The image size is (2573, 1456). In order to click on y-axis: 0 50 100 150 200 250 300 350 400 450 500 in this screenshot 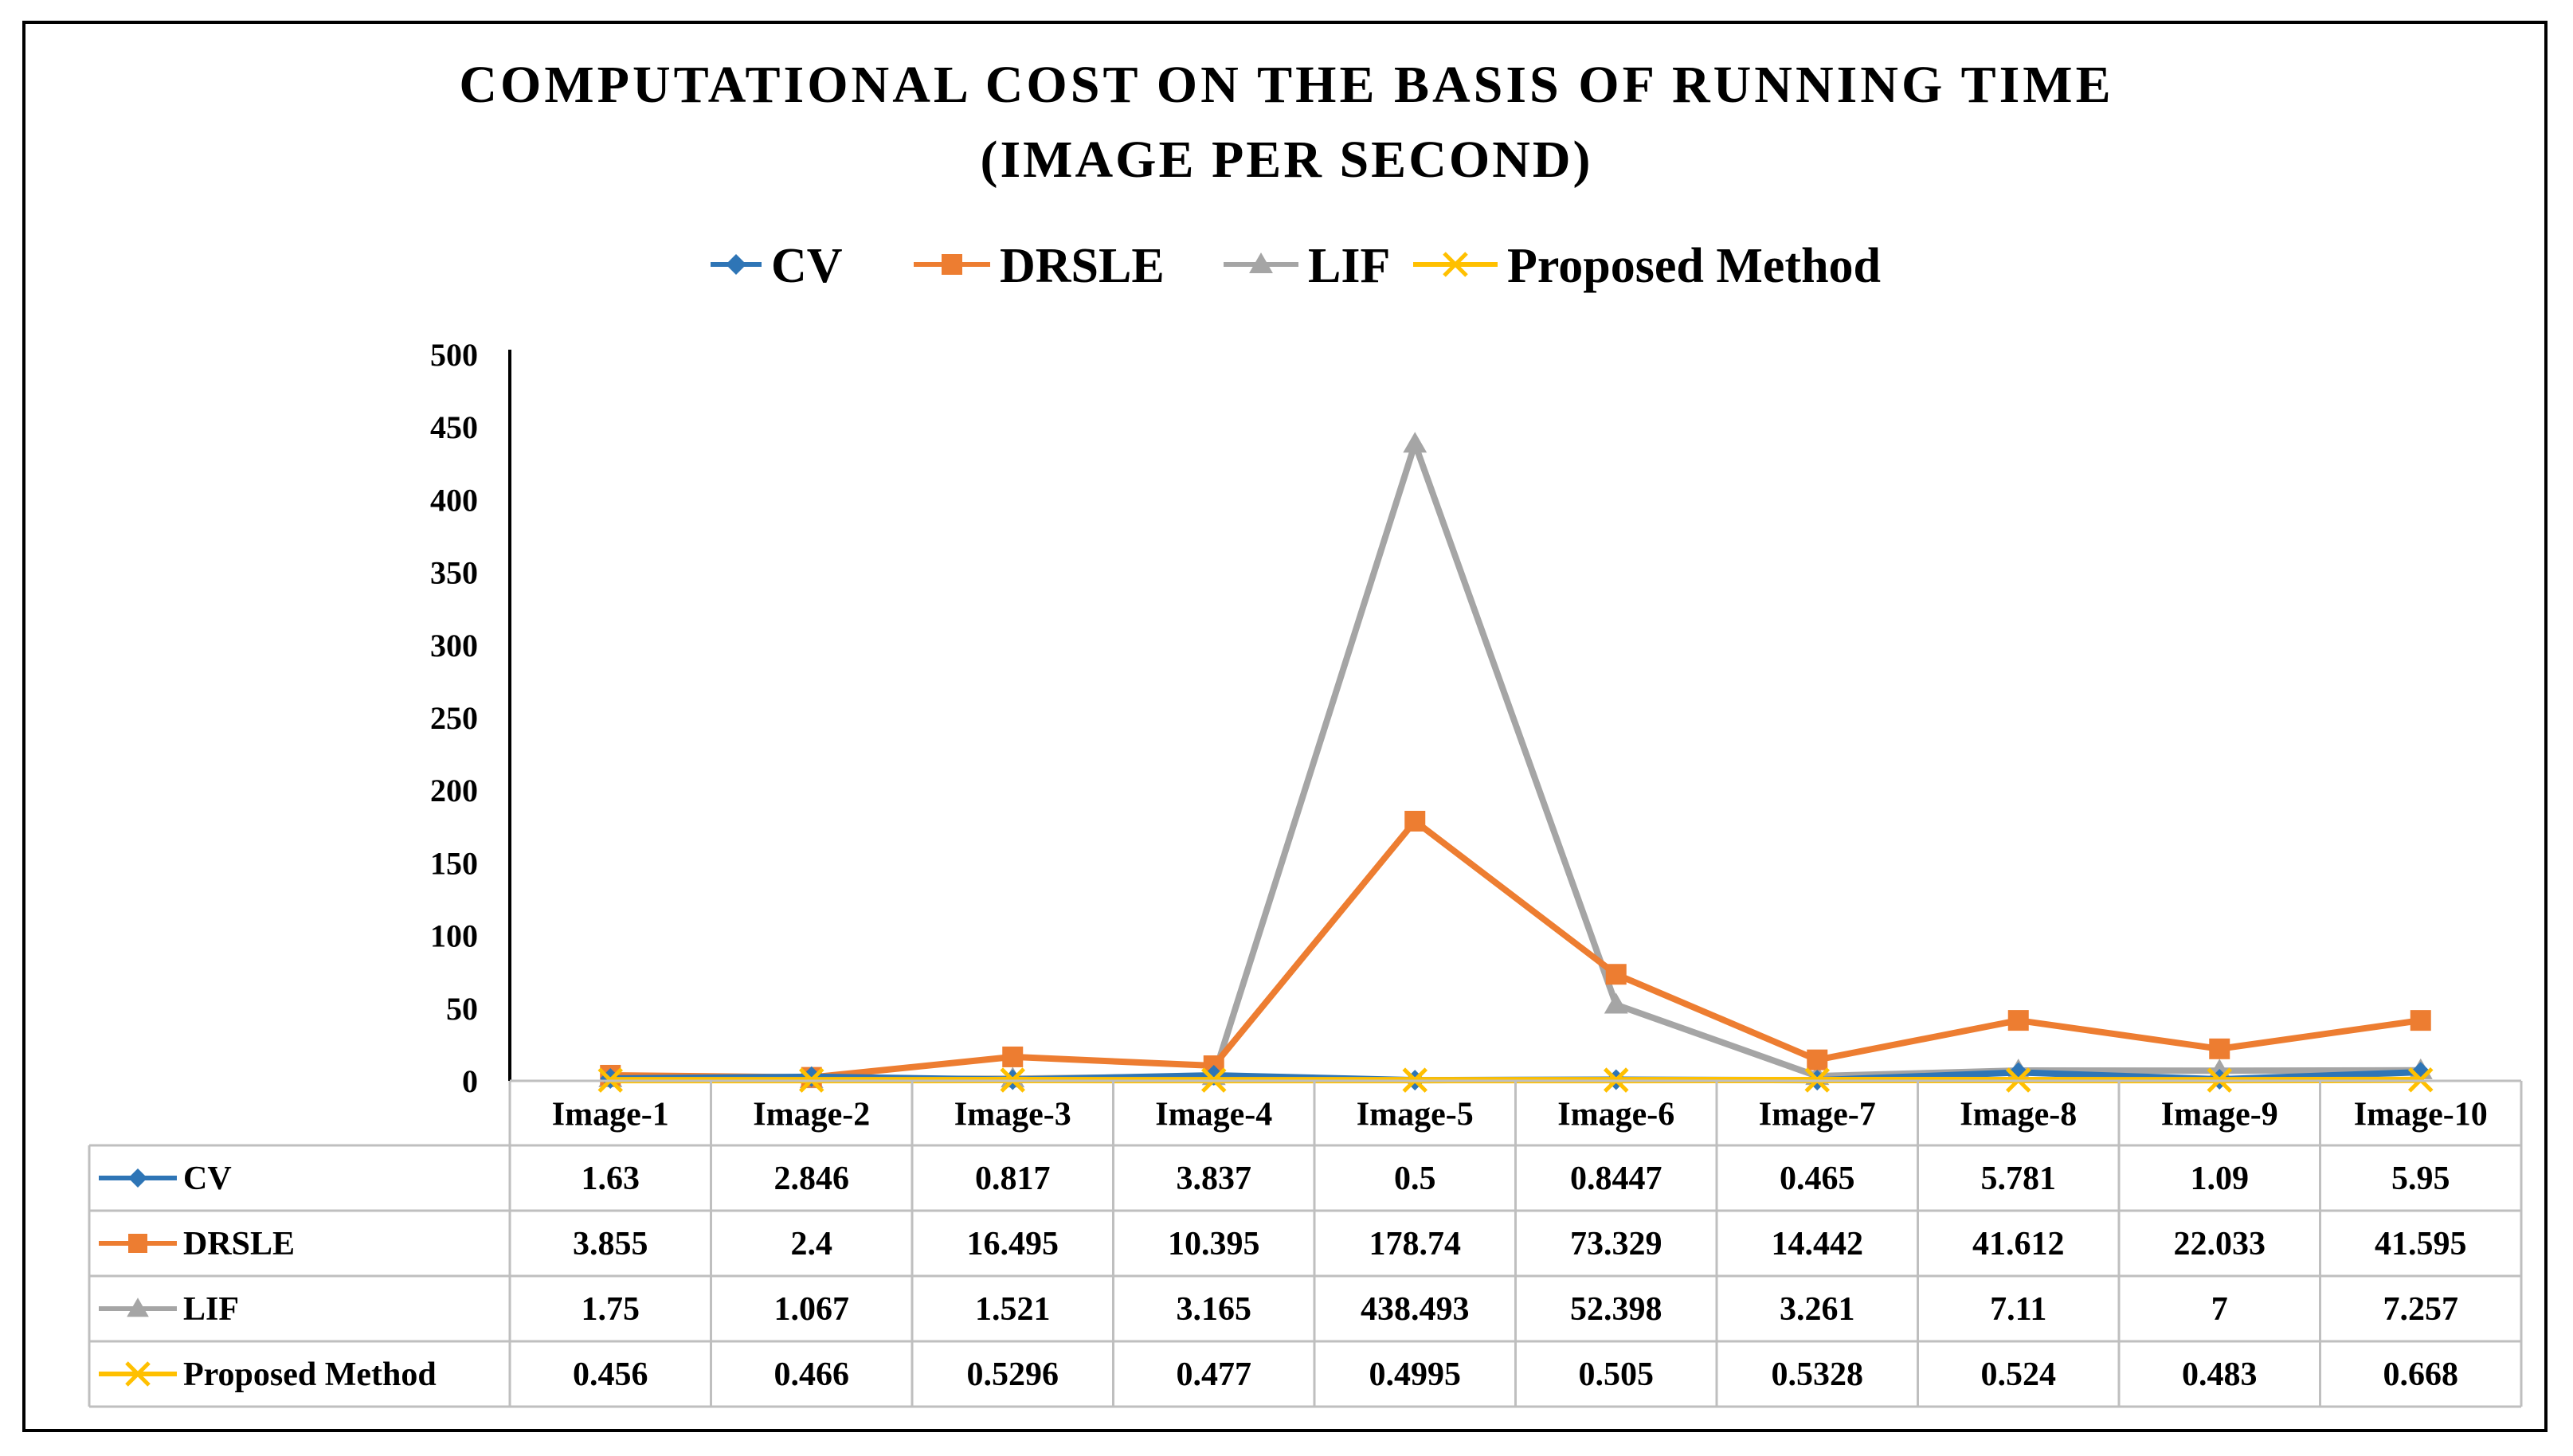, I will do `click(471, 718)`.